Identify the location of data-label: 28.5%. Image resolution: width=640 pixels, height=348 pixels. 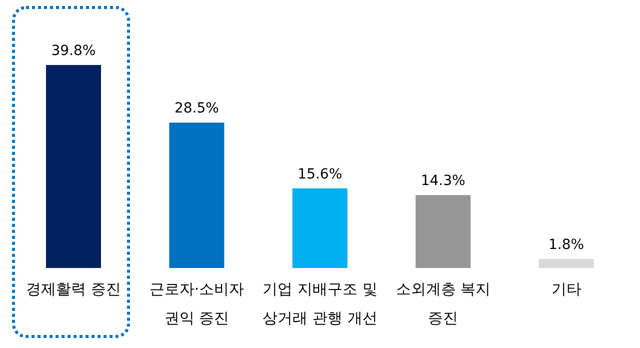
(196, 108).